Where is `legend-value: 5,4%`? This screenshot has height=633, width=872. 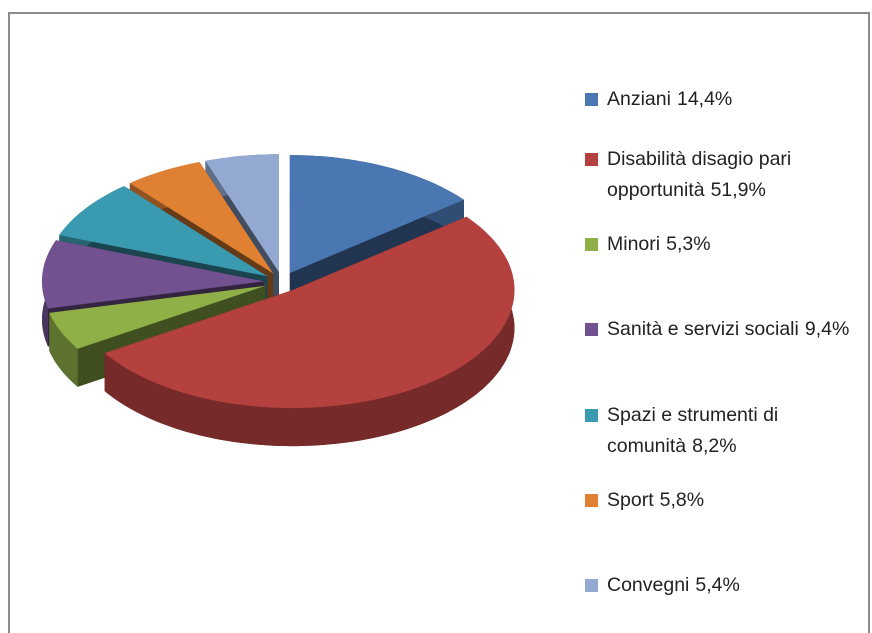 legend-value: 5,4% is located at coordinates (717, 585).